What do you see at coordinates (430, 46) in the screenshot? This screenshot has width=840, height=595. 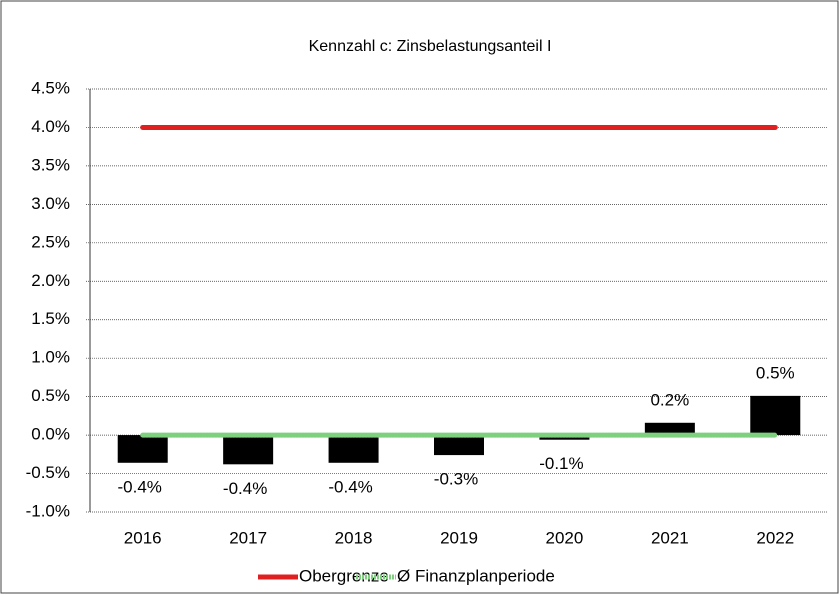 I see `chart-title: Kennzahl c: Zinsbelastungsanteil I` at bounding box center [430, 46].